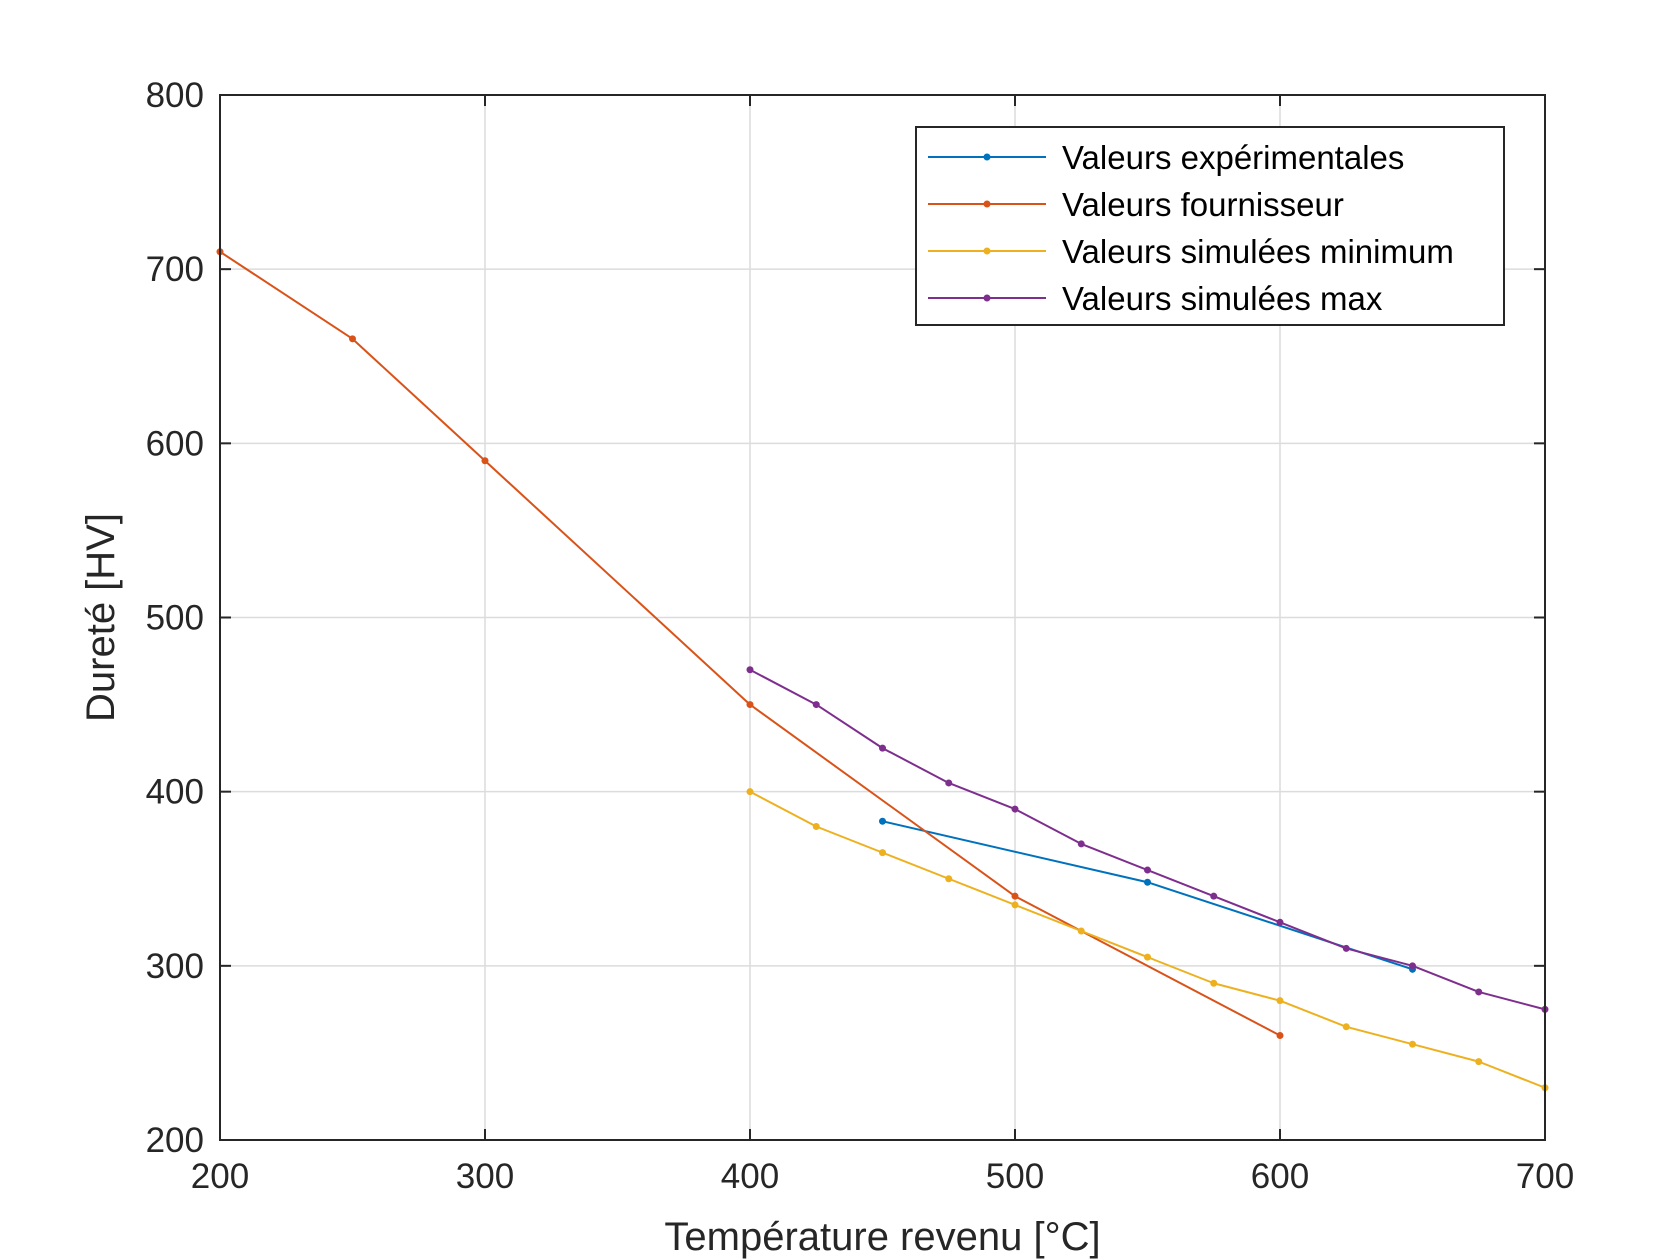 This screenshot has width=1680, height=1260. What do you see at coordinates (1222, 298) in the screenshot?
I see `legend-label: Valeurs simulées max` at bounding box center [1222, 298].